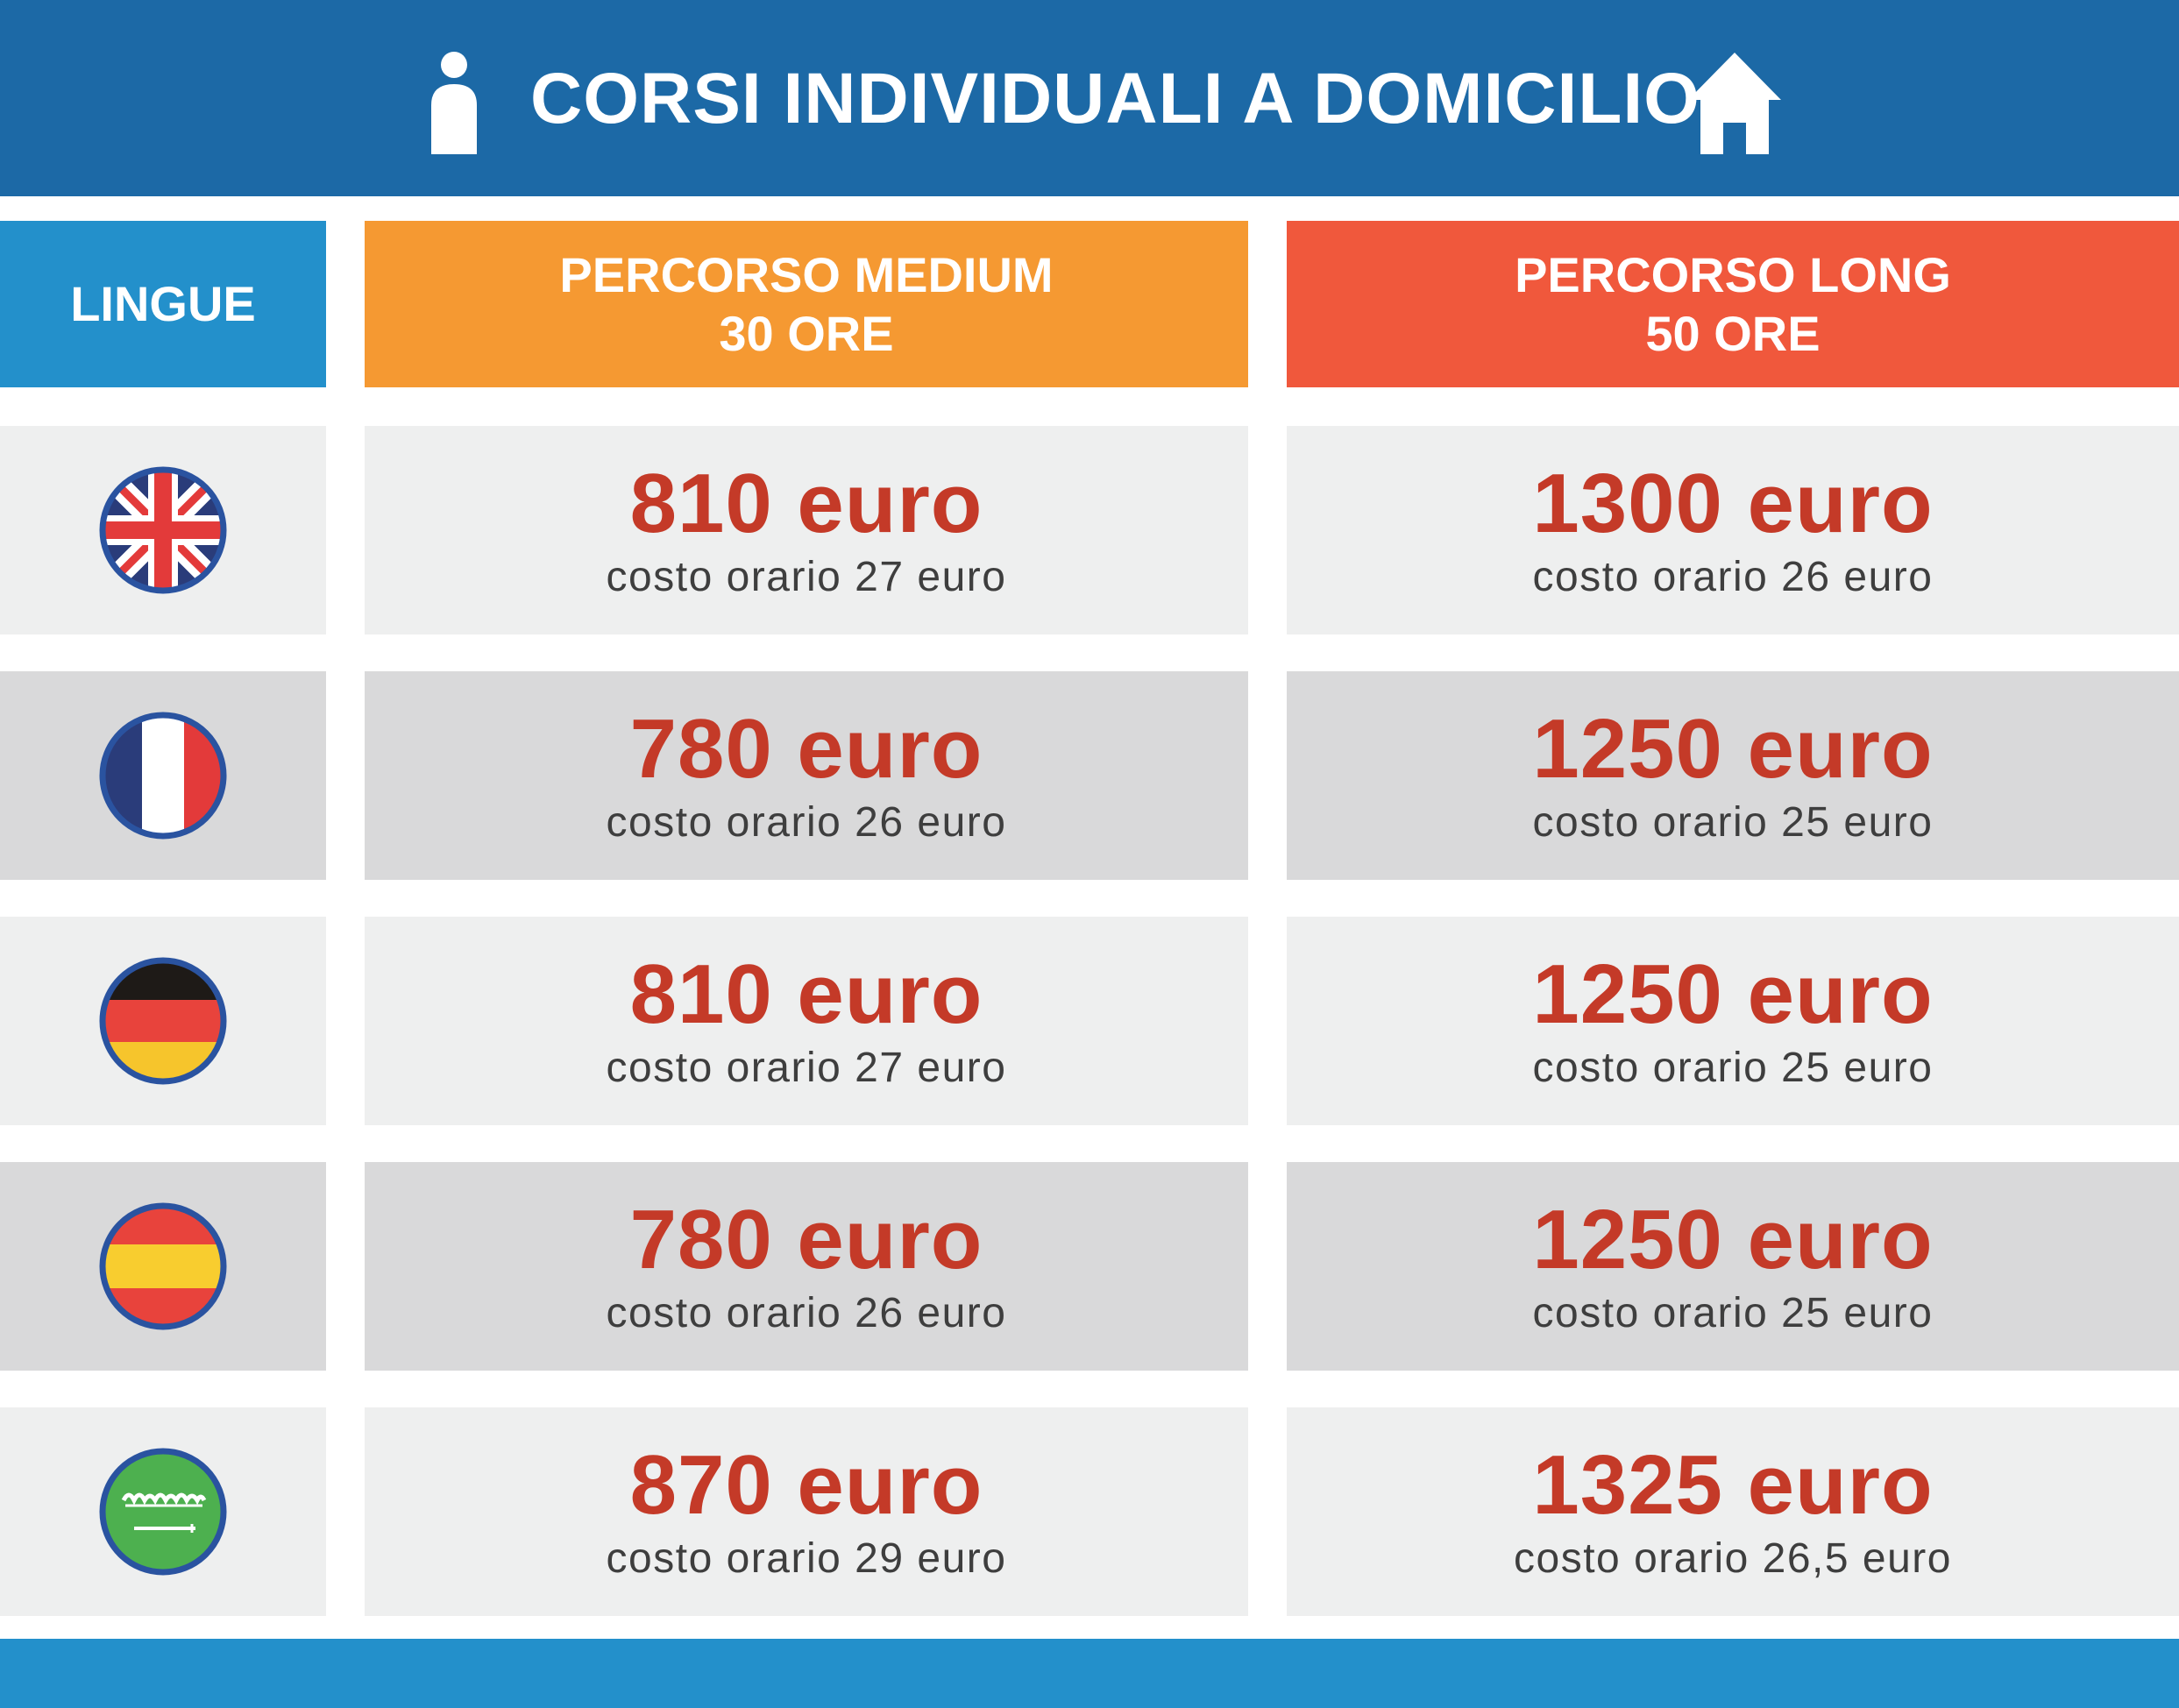 The width and height of the screenshot is (2179, 1708). What do you see at coordinates (1089, 1674) in the screenshot?
I see `footer-bar` at bounding box center [1089, 1674].